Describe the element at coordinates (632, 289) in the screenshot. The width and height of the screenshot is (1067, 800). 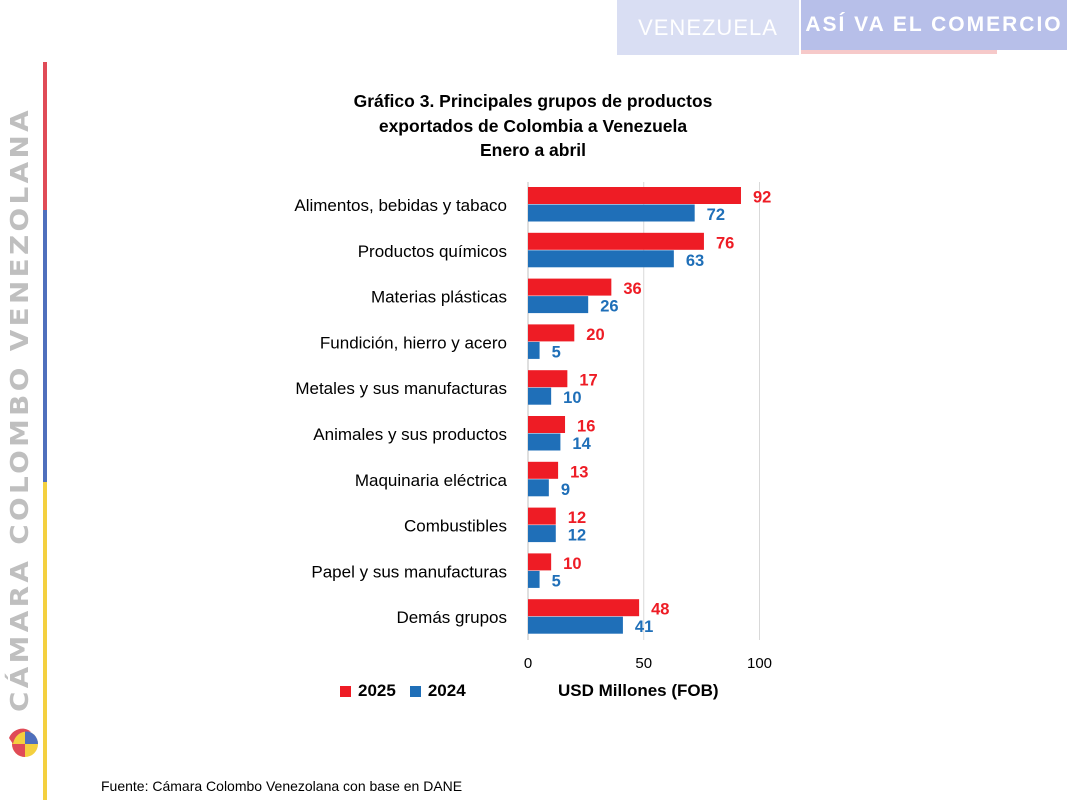
I see `value-label-2025: 36` at that location.